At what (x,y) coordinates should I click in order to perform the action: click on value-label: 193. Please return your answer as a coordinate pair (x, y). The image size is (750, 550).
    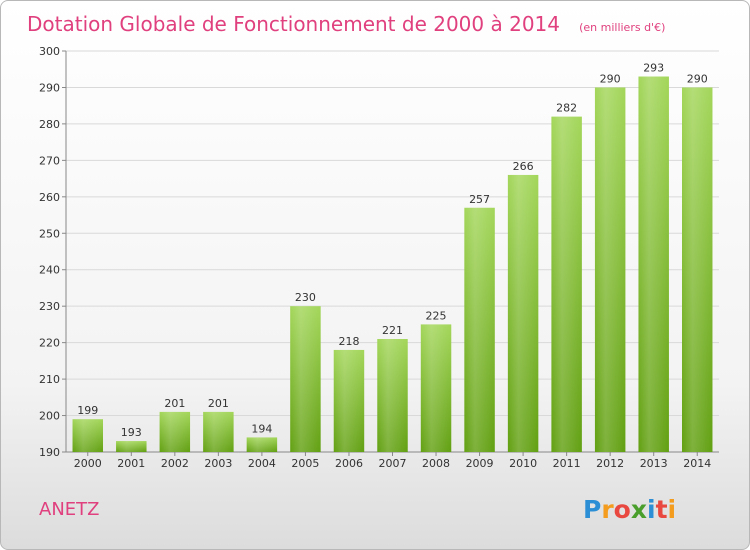
    Looking at the image, I should click on (131, 432).